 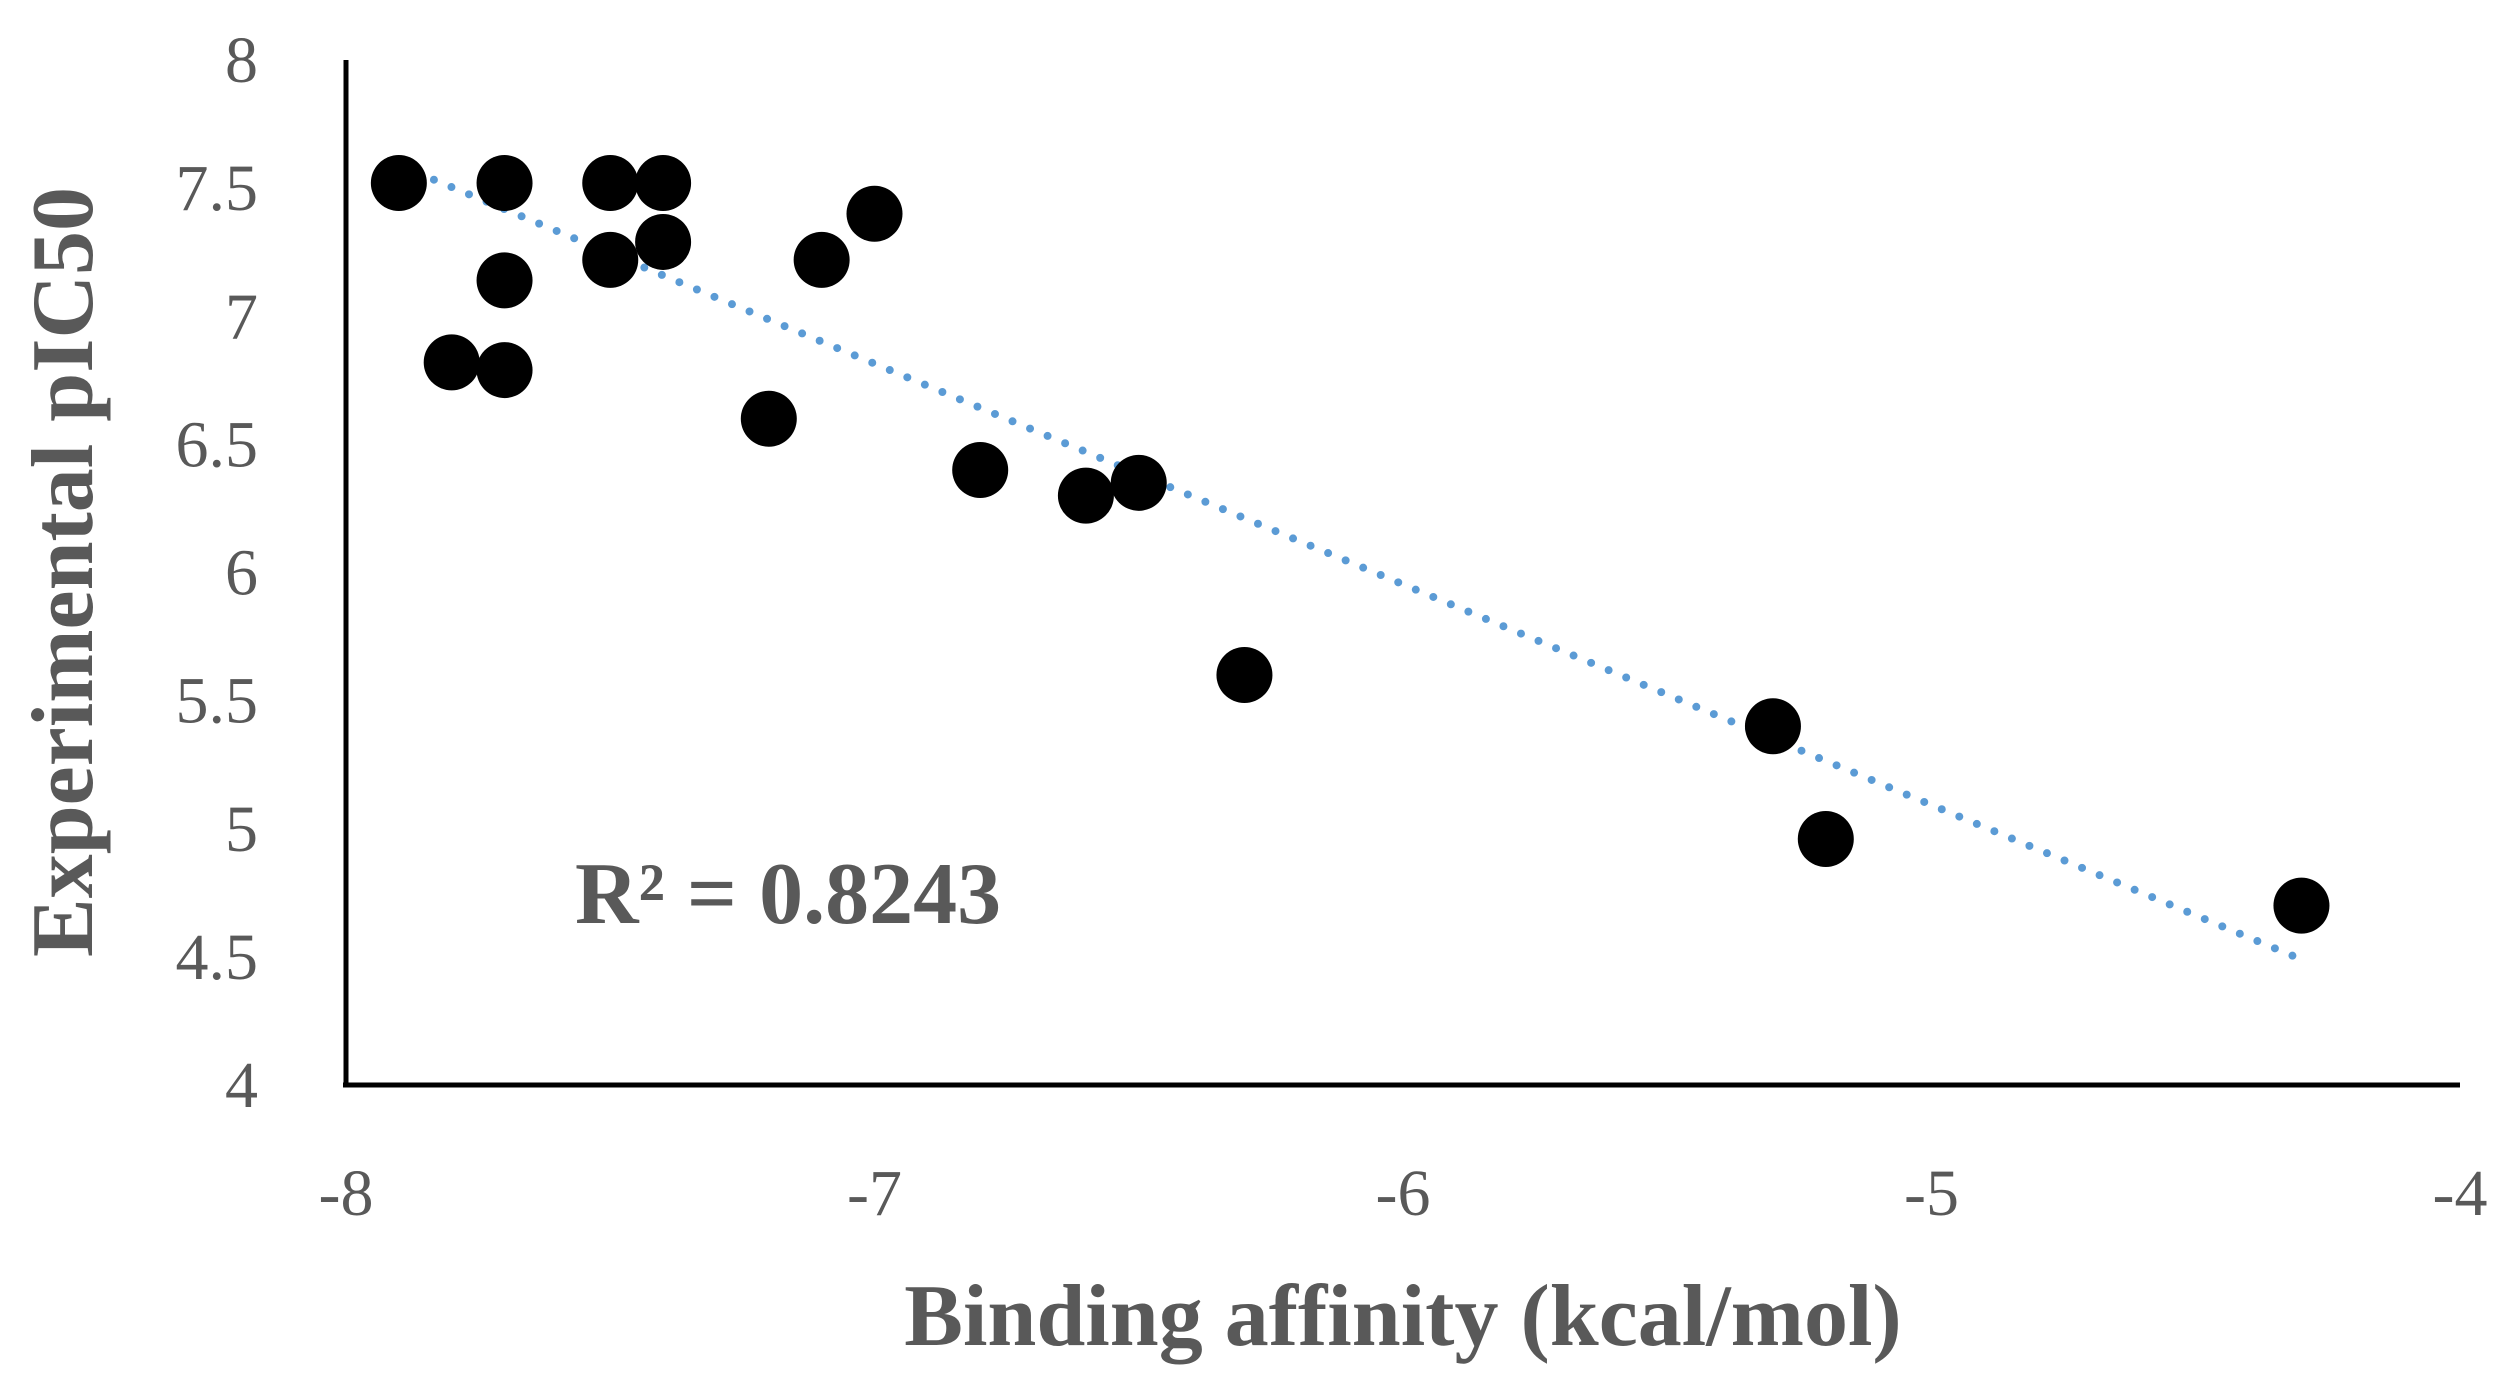 I want to click on r-squared-label: R² = 0.8243, so click(x=788, y=894).